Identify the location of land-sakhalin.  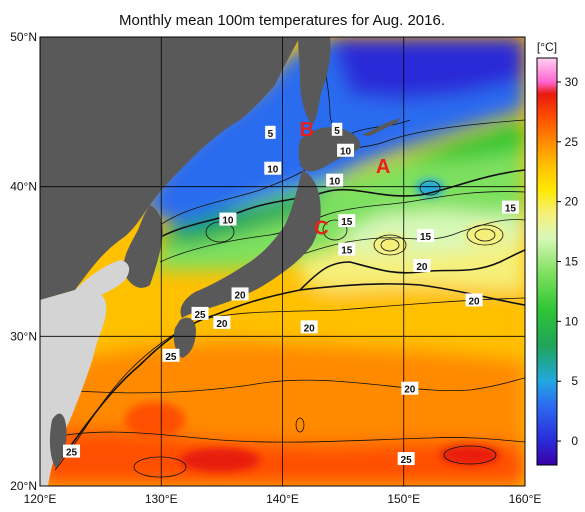
(314, 81).